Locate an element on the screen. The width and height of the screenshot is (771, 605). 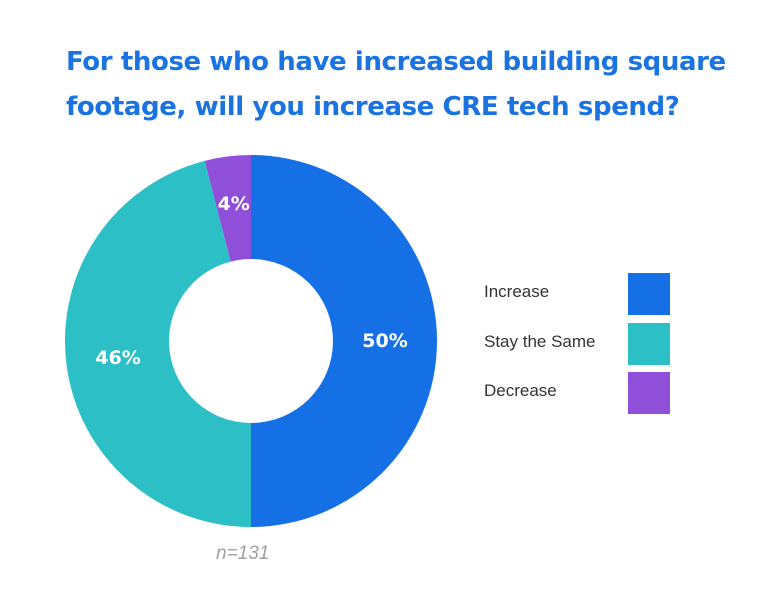
sample-size-note: n=131 is located at coordinates (243, 553).